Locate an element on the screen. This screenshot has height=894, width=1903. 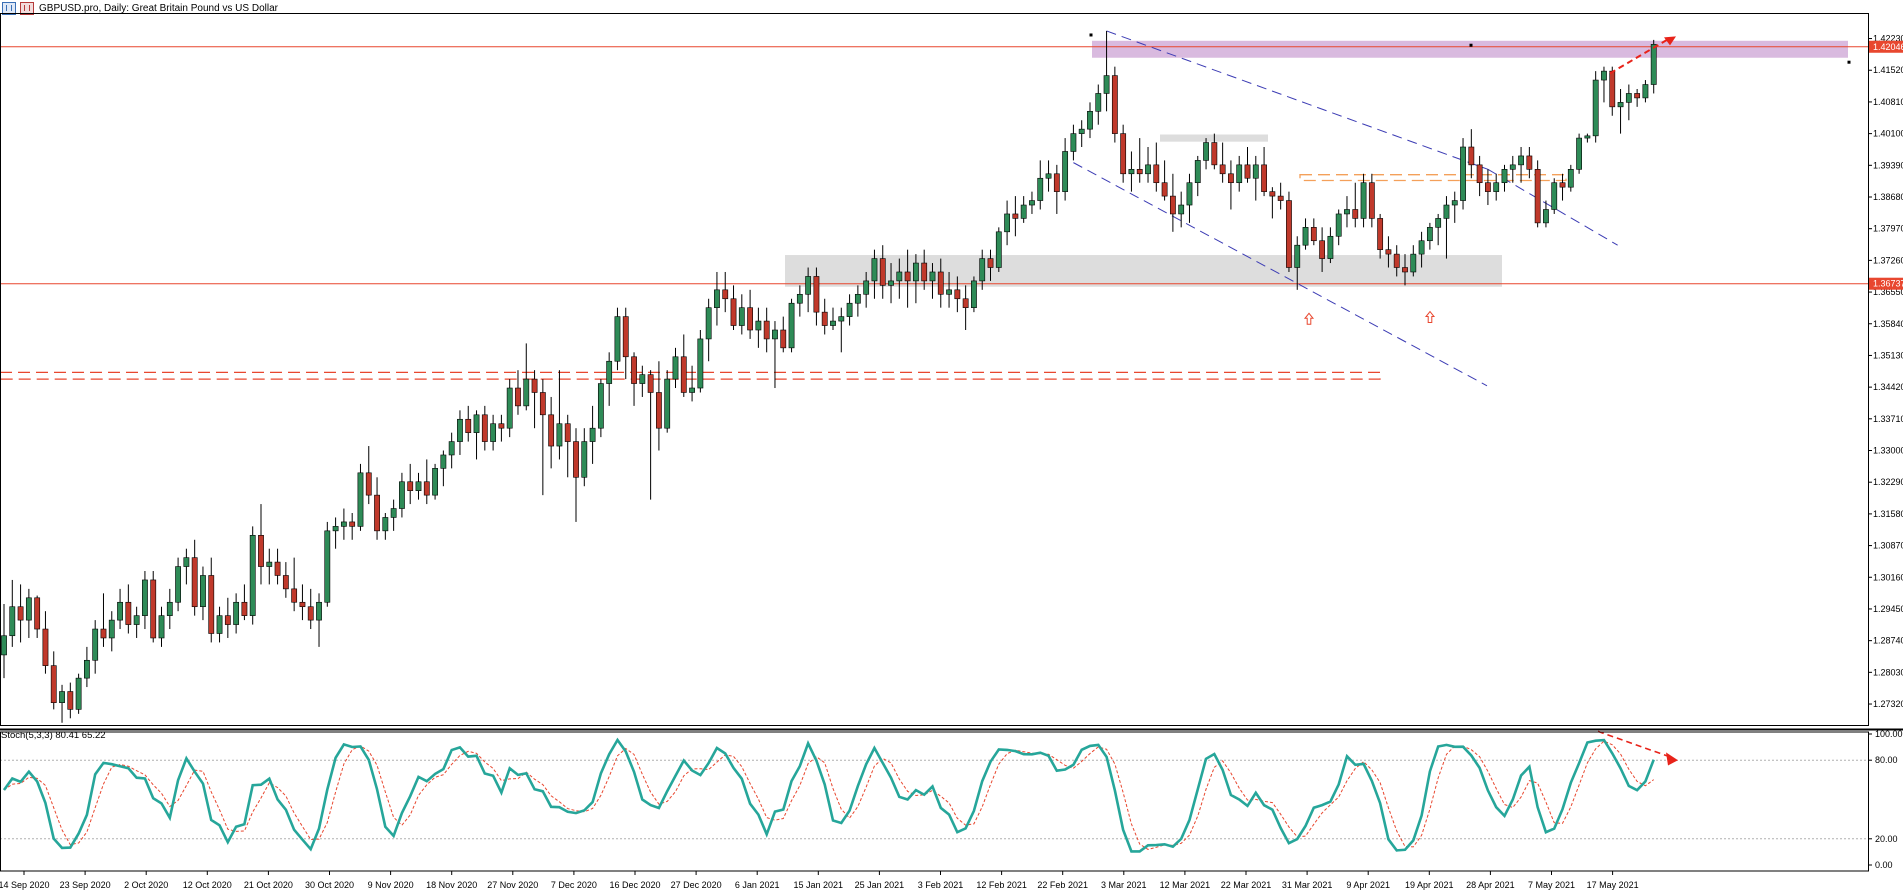
price-label-badge is located at coordinates (1886, 283).